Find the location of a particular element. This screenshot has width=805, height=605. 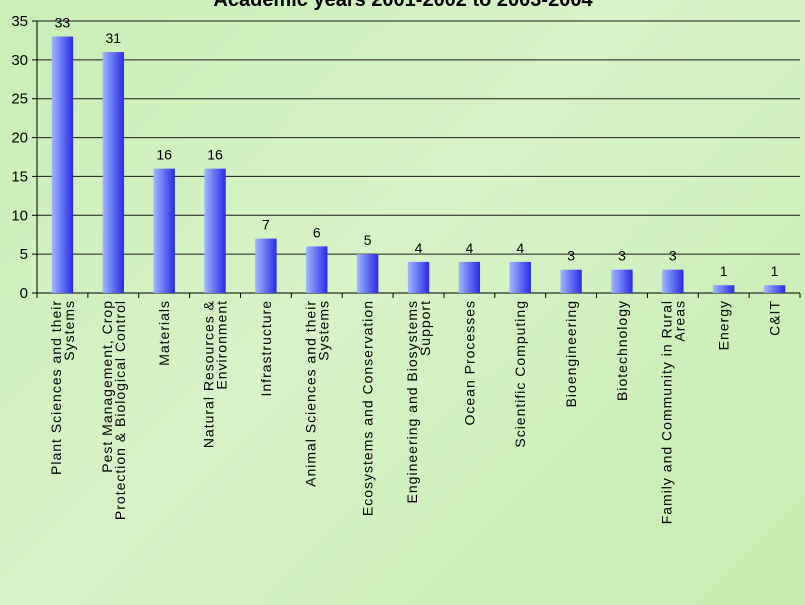

y-tick-label: 35 is located at coordinates (19, 21).